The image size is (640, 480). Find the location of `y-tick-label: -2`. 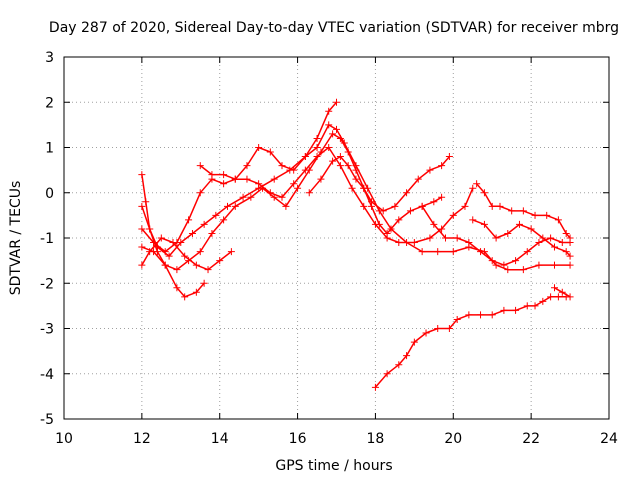

y-tick-label: -2 is located at coordinates (47, 284).